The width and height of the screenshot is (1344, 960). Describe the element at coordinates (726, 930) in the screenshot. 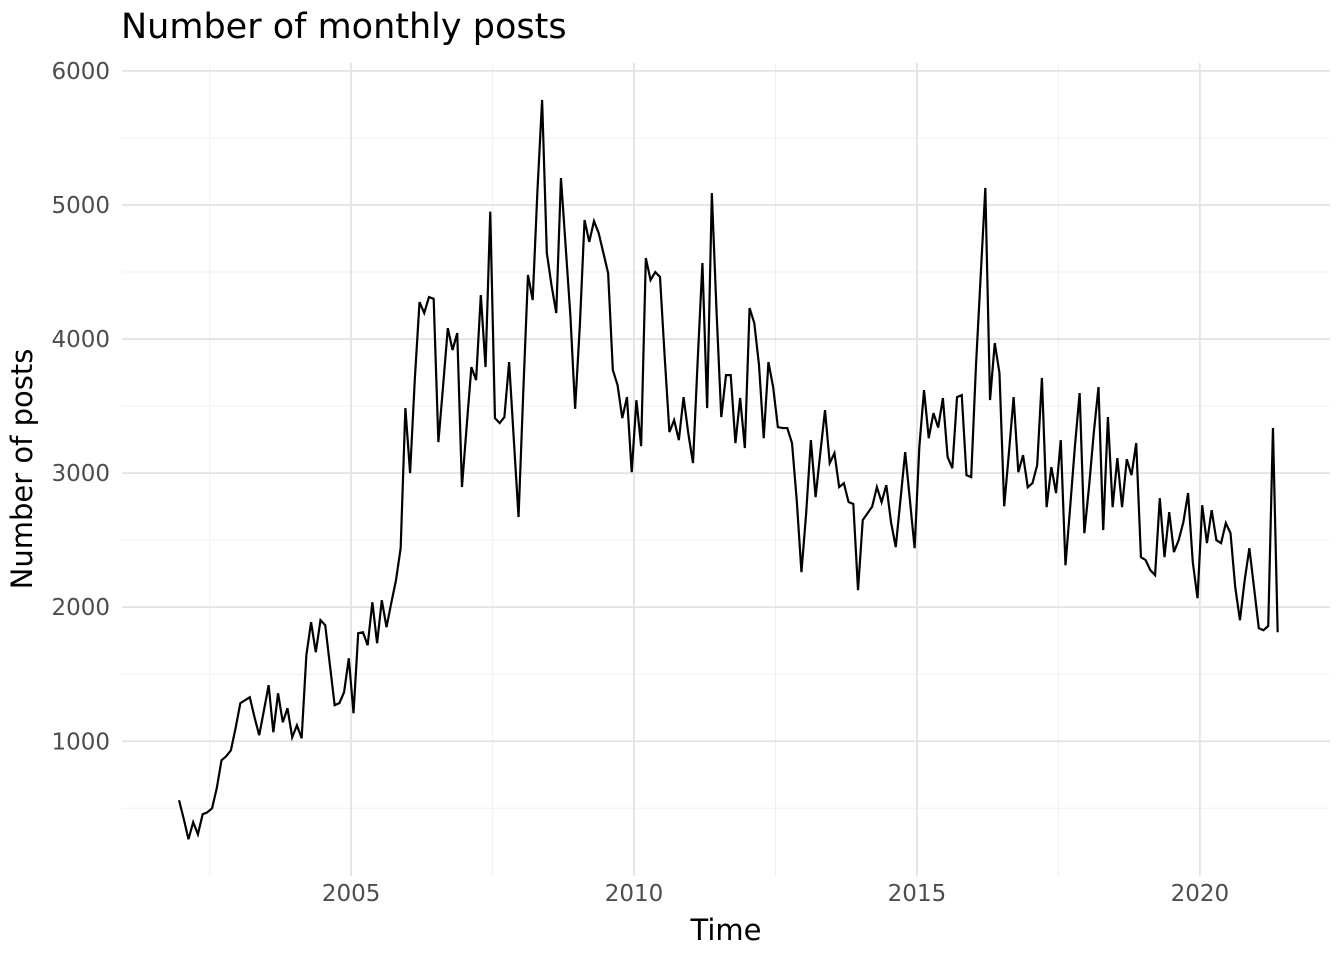

I see `x-axis-title: Time` at that location.